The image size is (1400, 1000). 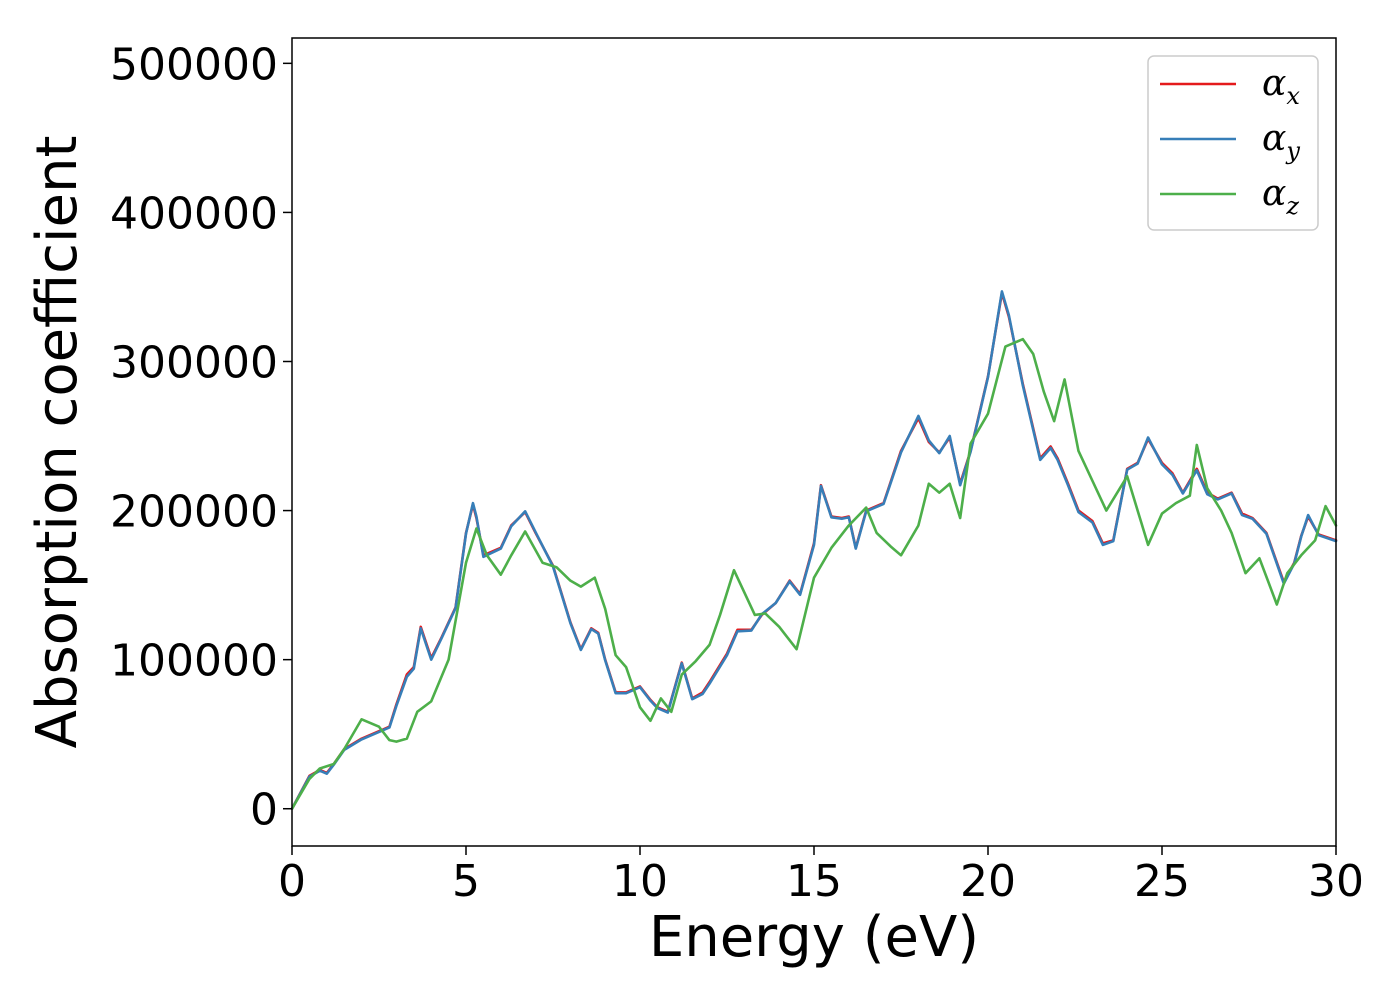 I want to click on y-axis-label: Absorption coefficient, so click(x=57, y=442).